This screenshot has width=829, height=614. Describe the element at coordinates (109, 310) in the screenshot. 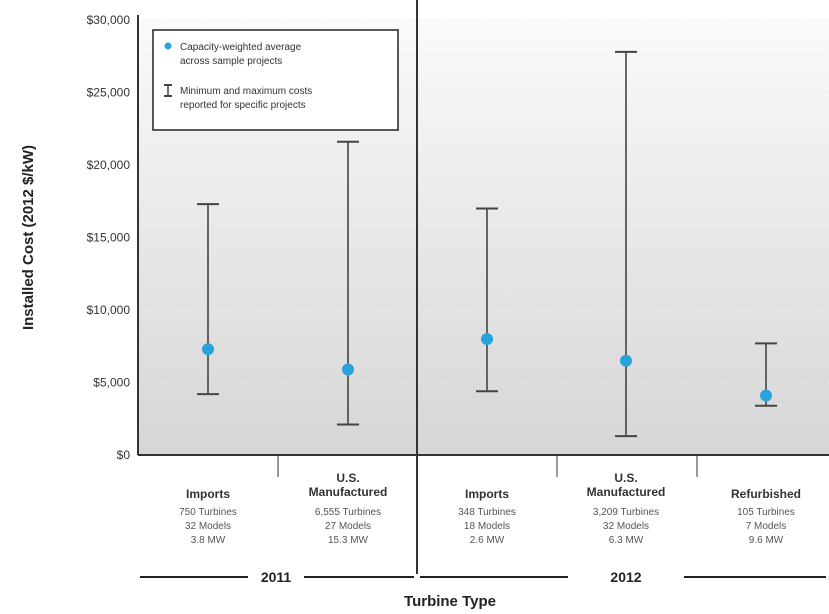

I see `y-tick-label: $10,000` at that location.